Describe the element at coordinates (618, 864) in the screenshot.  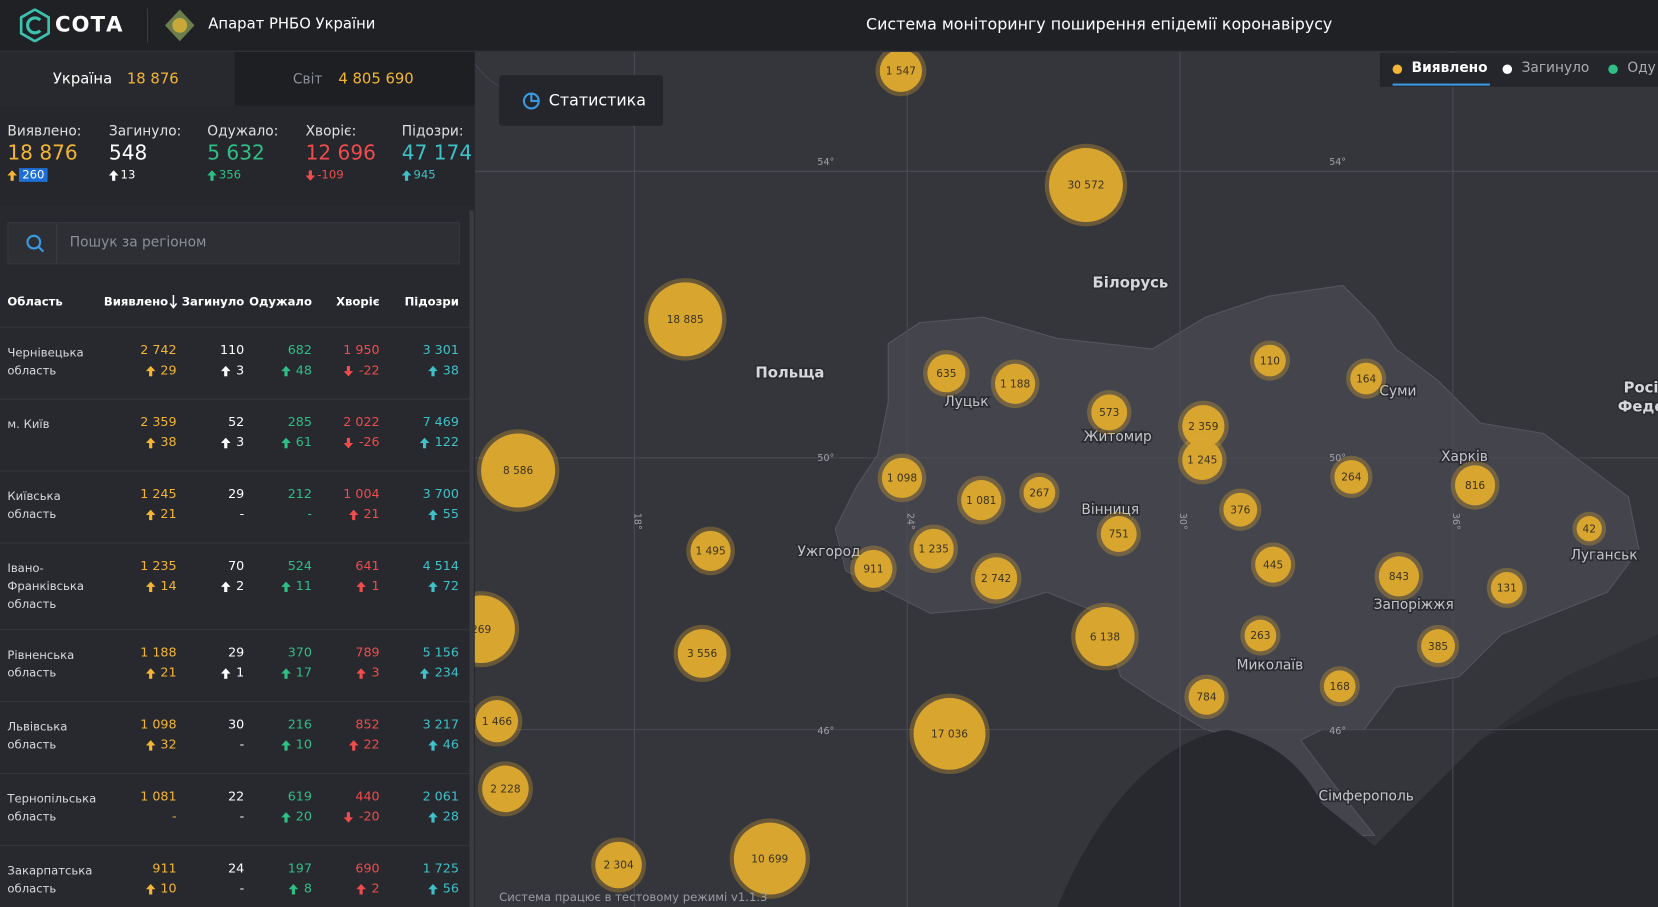
I see `region-bubble: 2 304` at that location.